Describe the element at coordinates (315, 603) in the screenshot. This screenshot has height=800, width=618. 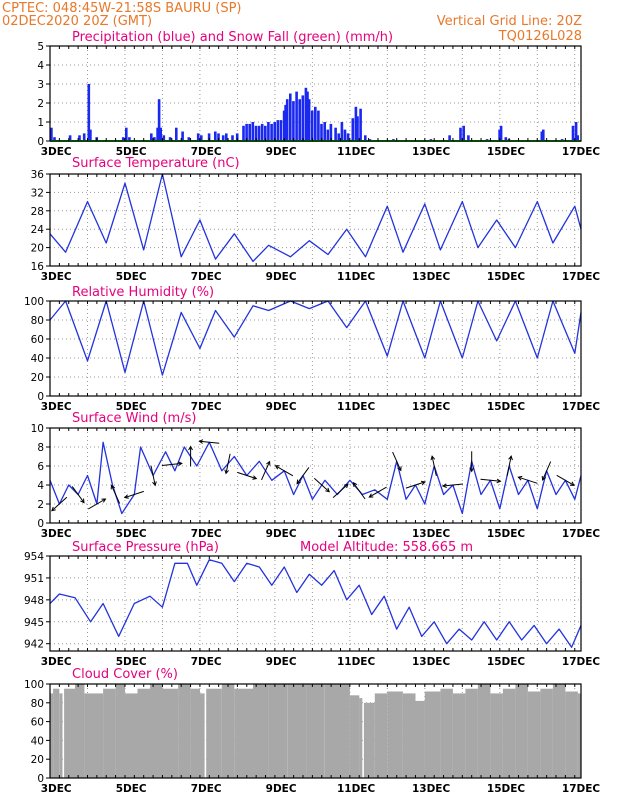
I see `pressure-series-line` at that location.